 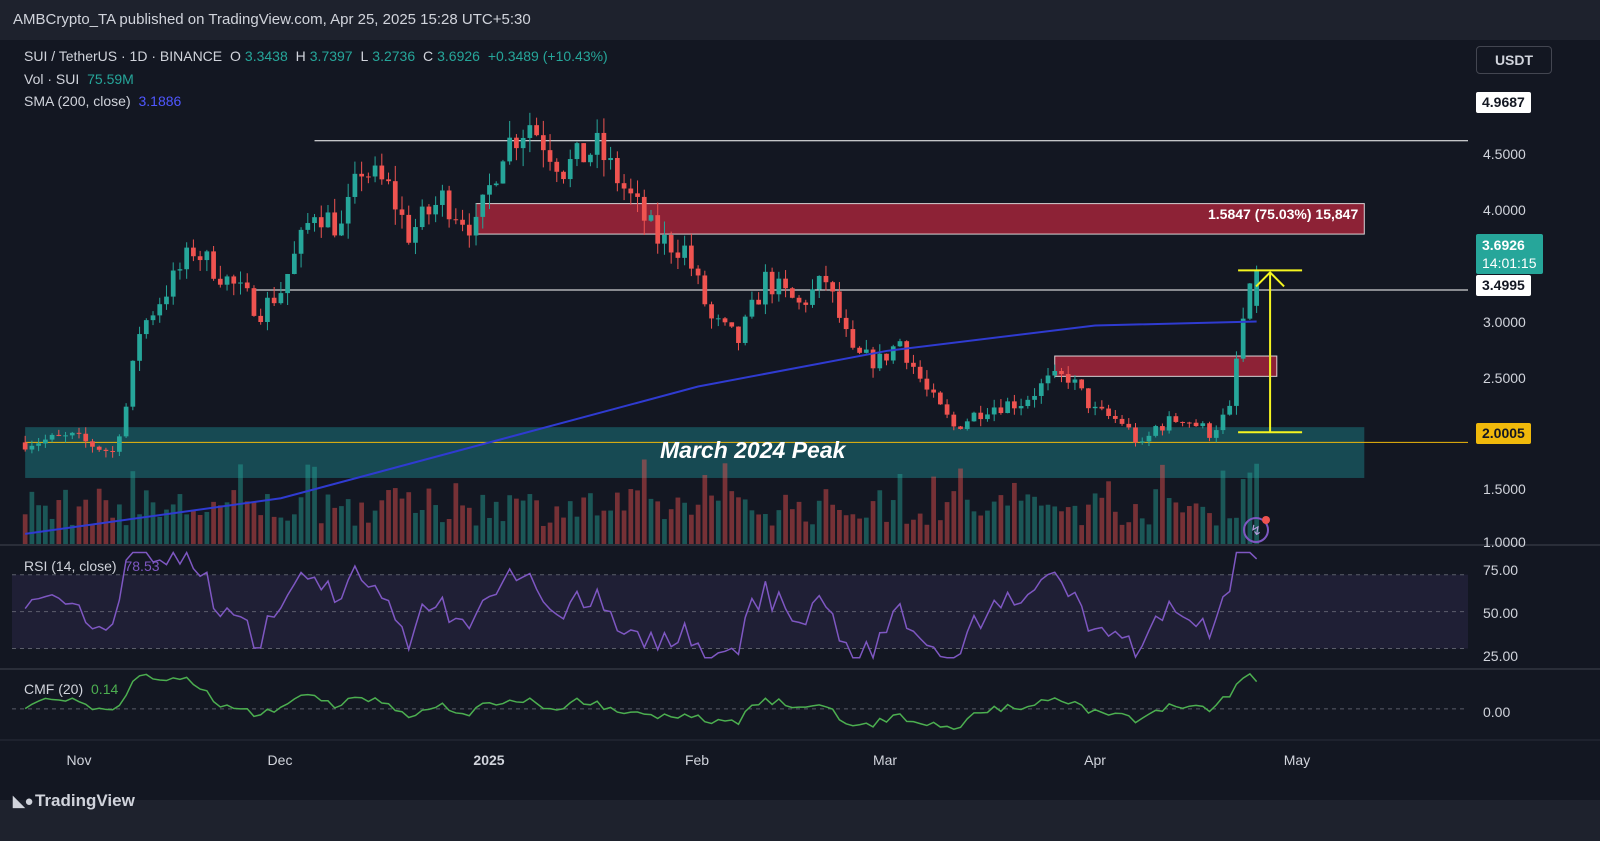 What do you see at coordinates (104, 101) in the screenshot?
I see `sma-legend: SMA (200, close) 3.1886` at bounding box center [104, 101].